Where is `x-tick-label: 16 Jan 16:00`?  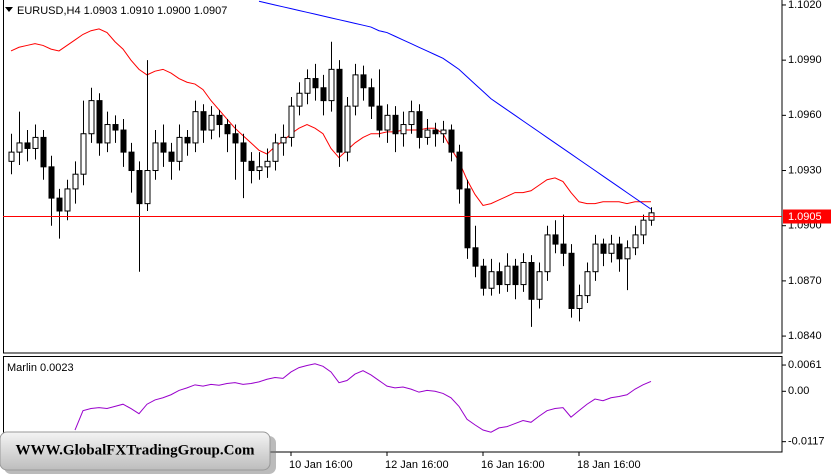 x-tick-label: 16 Jan 16:00 is located at coordinates (513, 465).